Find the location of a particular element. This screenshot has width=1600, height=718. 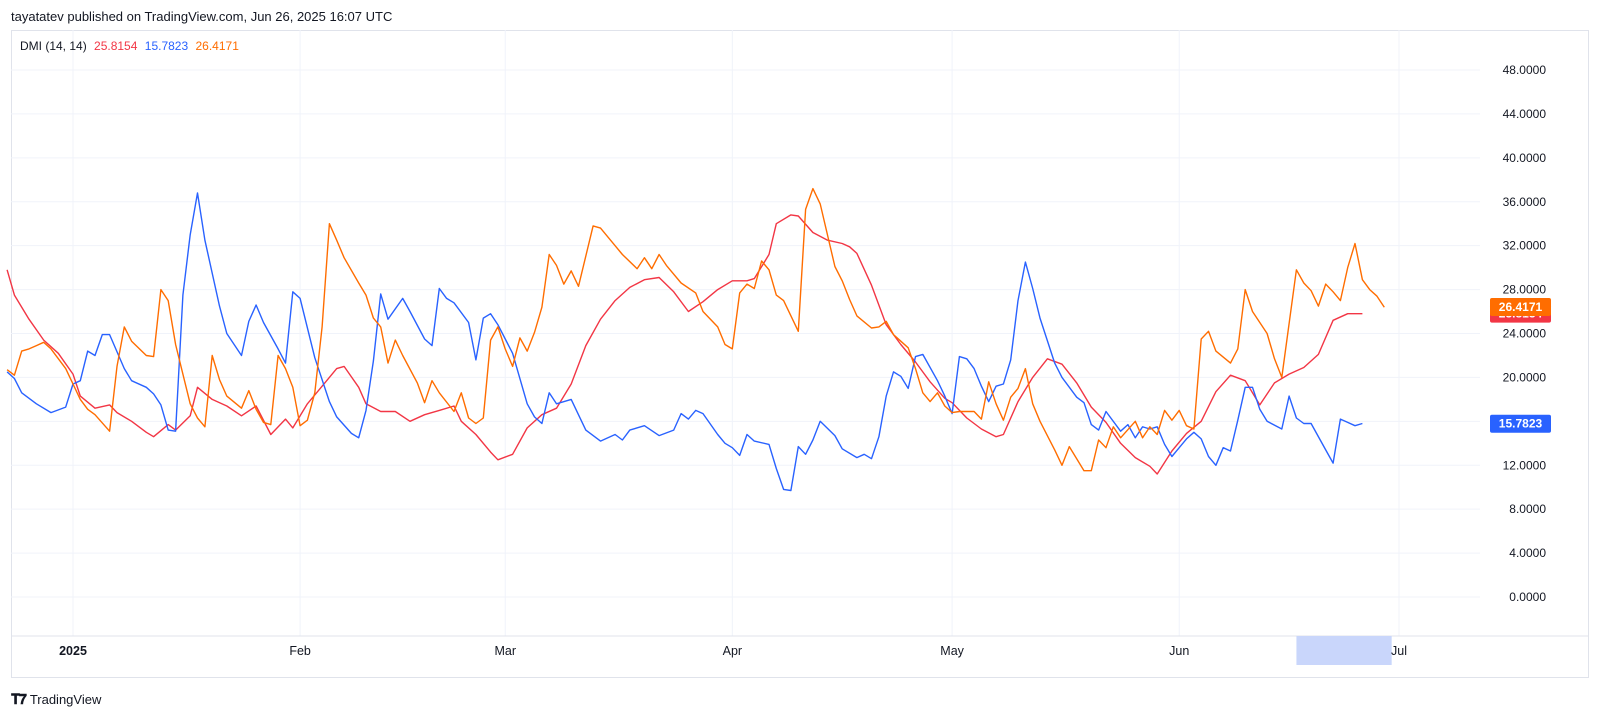

y-tick-label: 12.0000 is located at coordinates (1525, 465).